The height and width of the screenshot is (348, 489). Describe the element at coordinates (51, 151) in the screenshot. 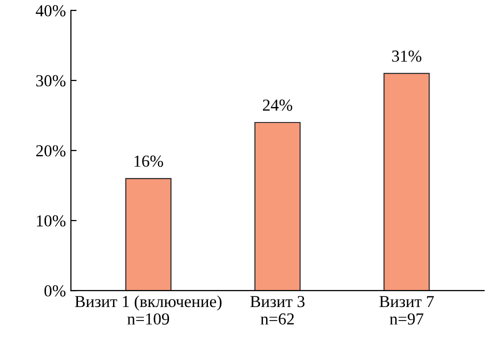

I see `y-tick-label: 20%` at that location.